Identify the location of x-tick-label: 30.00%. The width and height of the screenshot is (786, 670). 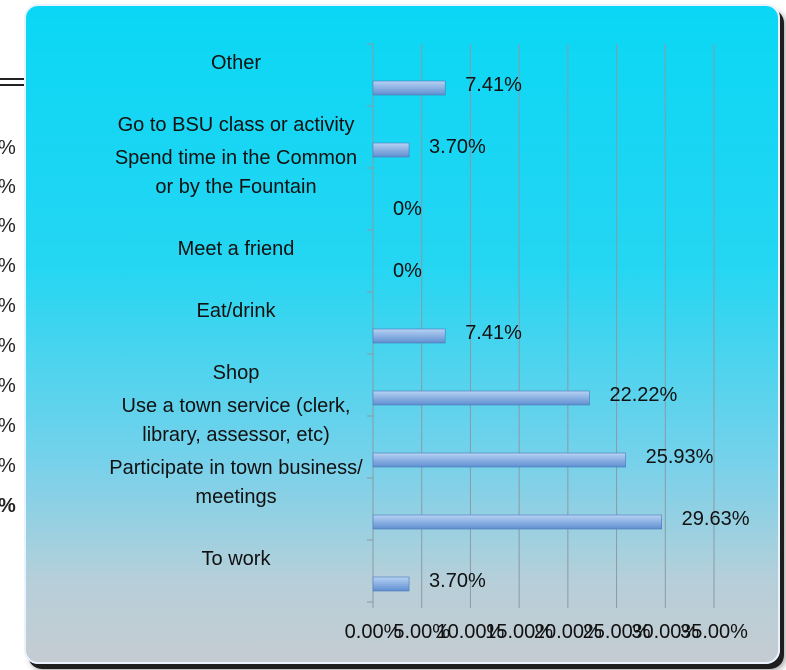
(665, 632).